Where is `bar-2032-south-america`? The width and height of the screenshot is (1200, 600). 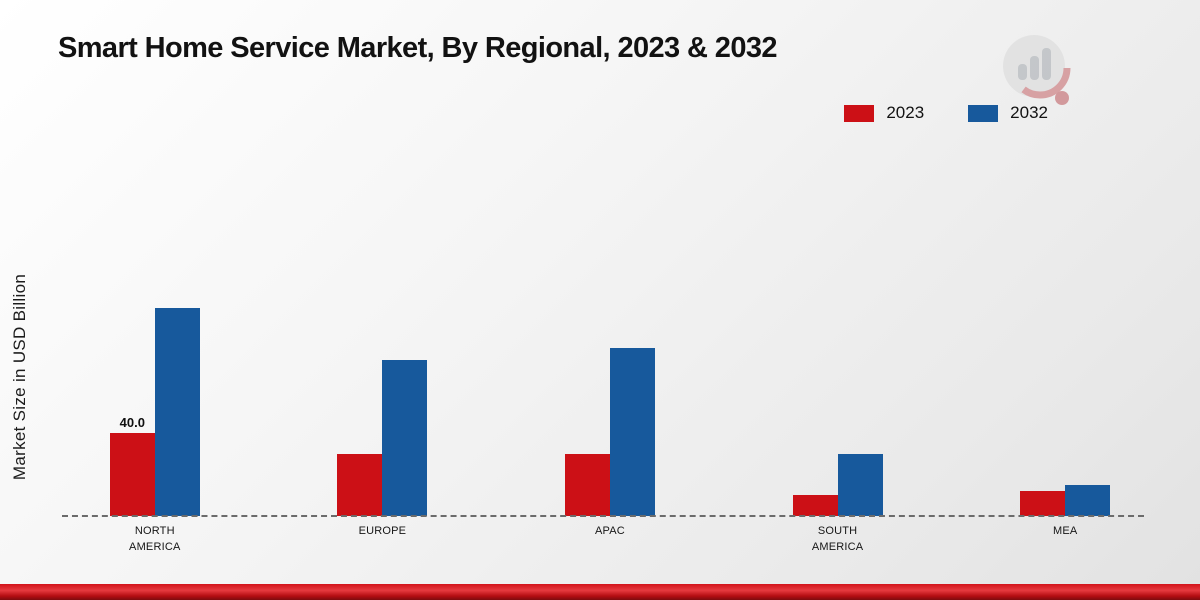
bar-2032-south-america is located at coordinates (860, 485).